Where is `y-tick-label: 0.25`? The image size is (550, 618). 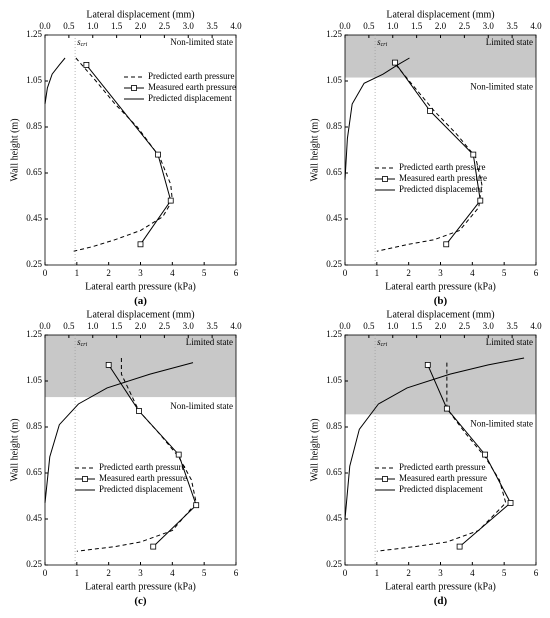 y-tick-label: 0.25 is located at coordinates (334, 264).